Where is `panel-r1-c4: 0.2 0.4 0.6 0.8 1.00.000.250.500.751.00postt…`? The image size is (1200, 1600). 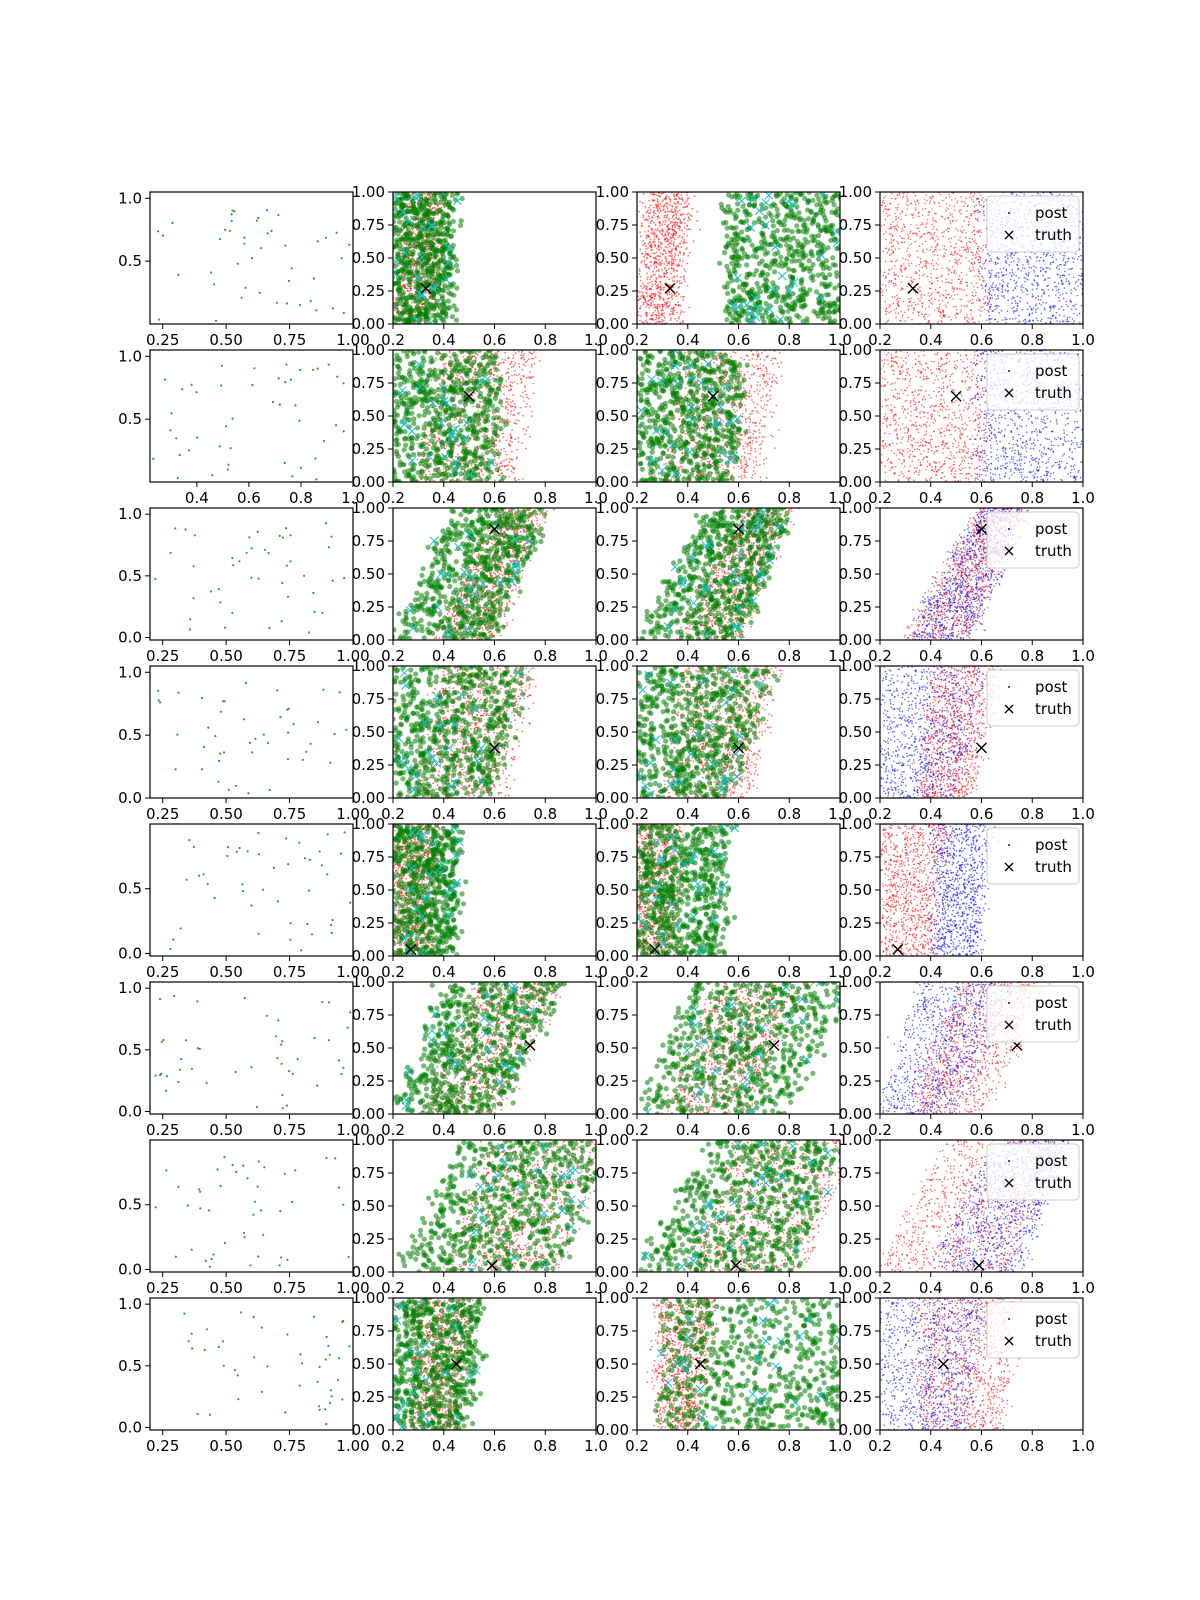
panel-r1-c4: 0.2 0.4 0.6 0.8 1.00.000.250.500.751.00postt… is located at coordinates (967, 266).